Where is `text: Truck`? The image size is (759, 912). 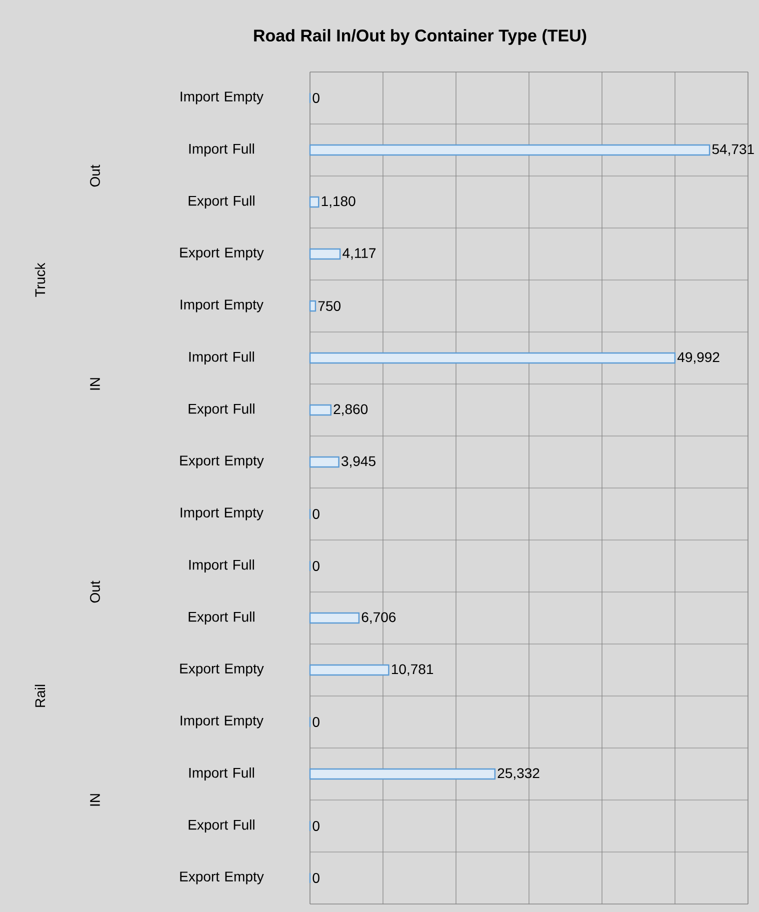
text: Truck is located at coordinates (40, 279).